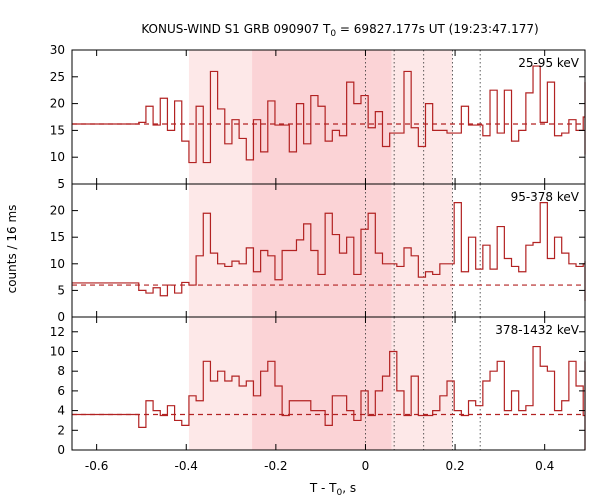 This screenshot has width=600, height=500. I want to click on chart-title-main: KONUS-WIND S1 GRB 090907 T, so click(236, 29).